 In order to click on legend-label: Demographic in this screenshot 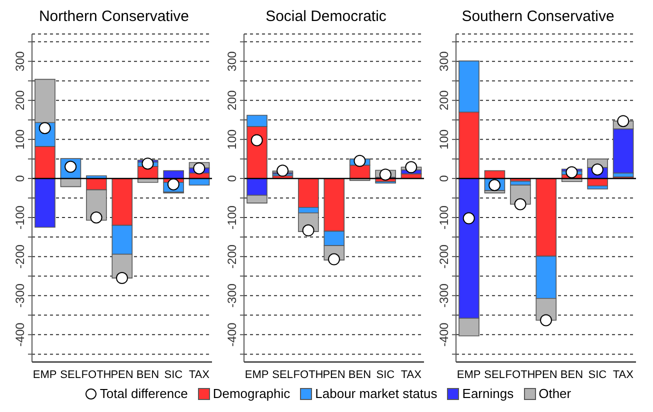, I will do `click(251, 393)`.